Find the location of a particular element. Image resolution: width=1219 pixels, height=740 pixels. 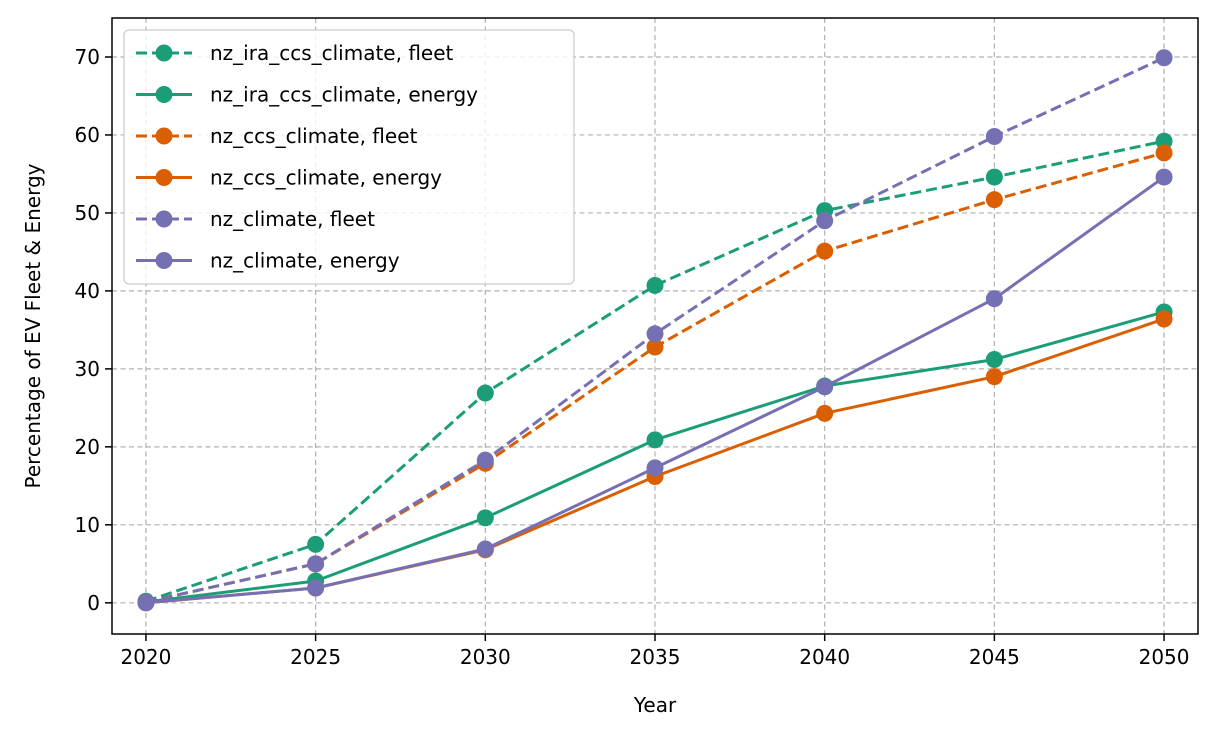

legend-label: nz_ccs_climate, fleet is located at coordinates (314, 136).